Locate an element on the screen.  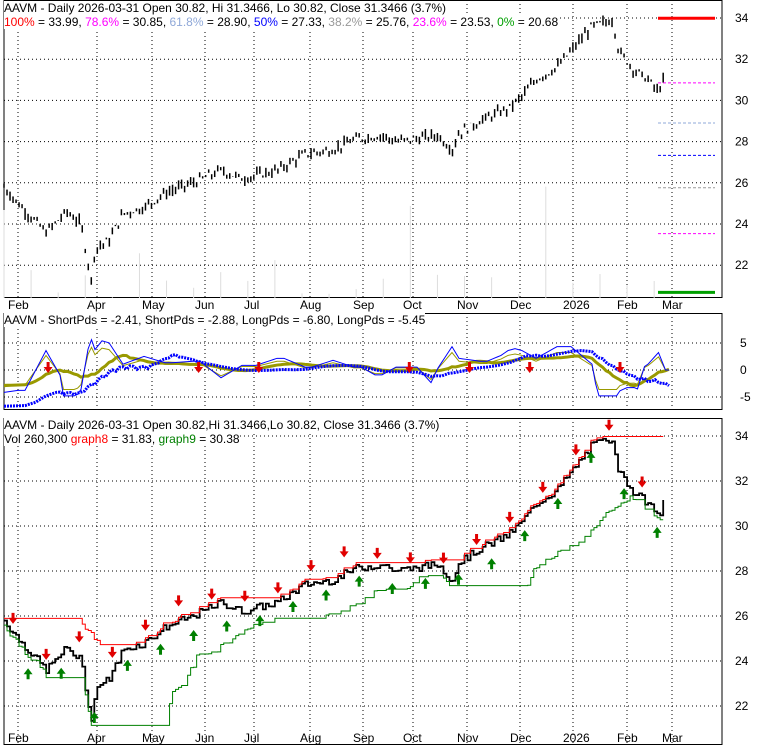
fib-value: = 27.33, is located at coordinates (303, 22).